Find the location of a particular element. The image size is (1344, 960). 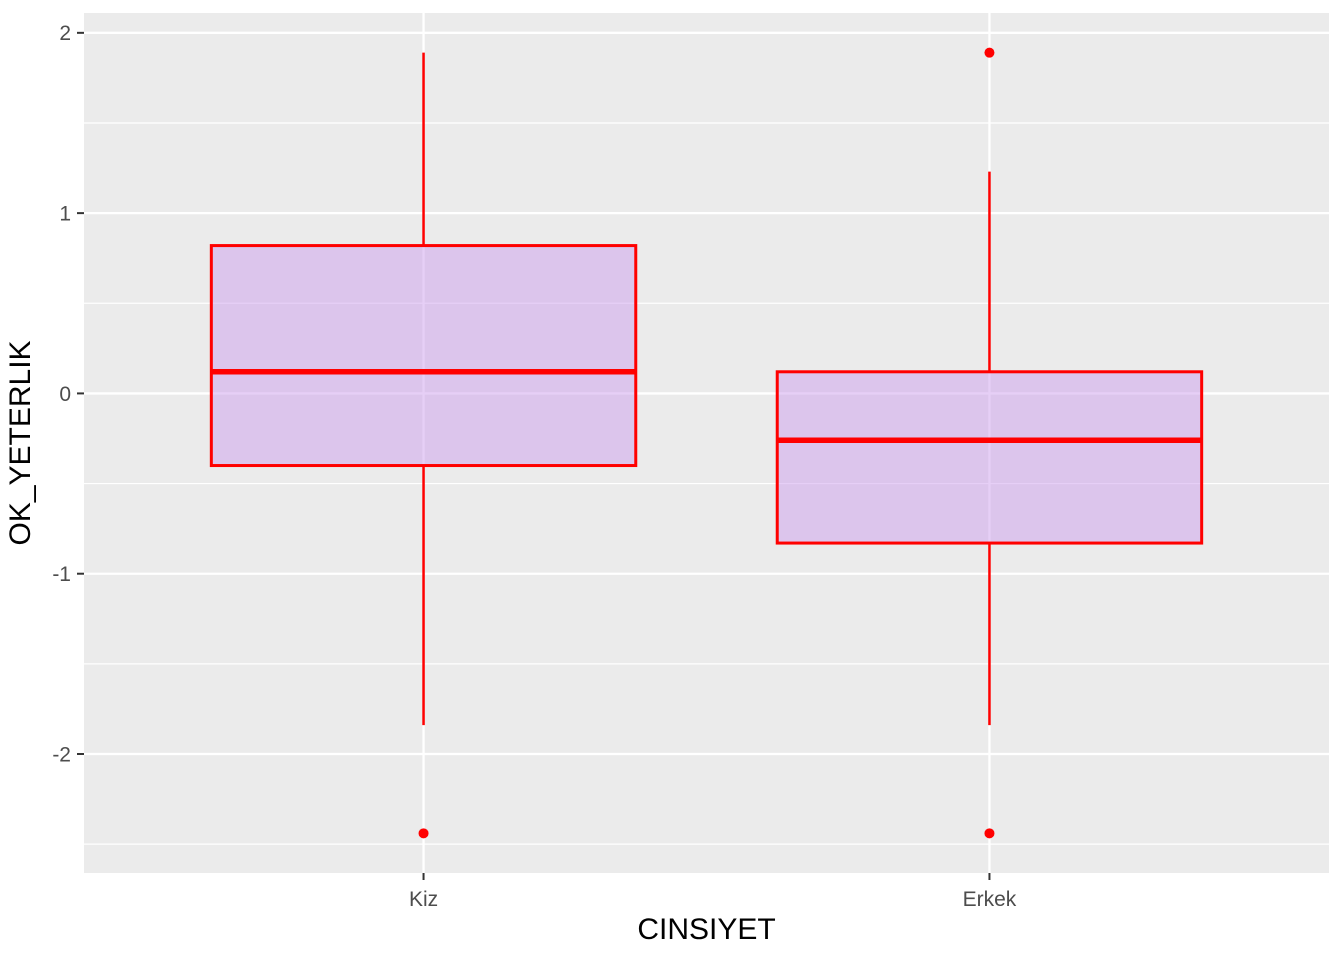

box-kiz is located at coordinates (423, 356).